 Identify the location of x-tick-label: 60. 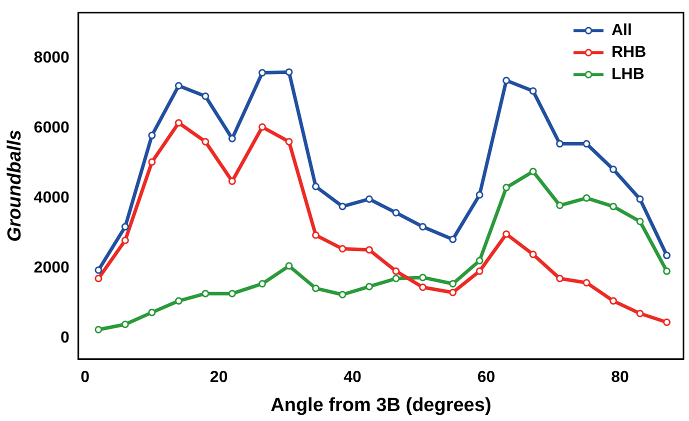
(486, 377).